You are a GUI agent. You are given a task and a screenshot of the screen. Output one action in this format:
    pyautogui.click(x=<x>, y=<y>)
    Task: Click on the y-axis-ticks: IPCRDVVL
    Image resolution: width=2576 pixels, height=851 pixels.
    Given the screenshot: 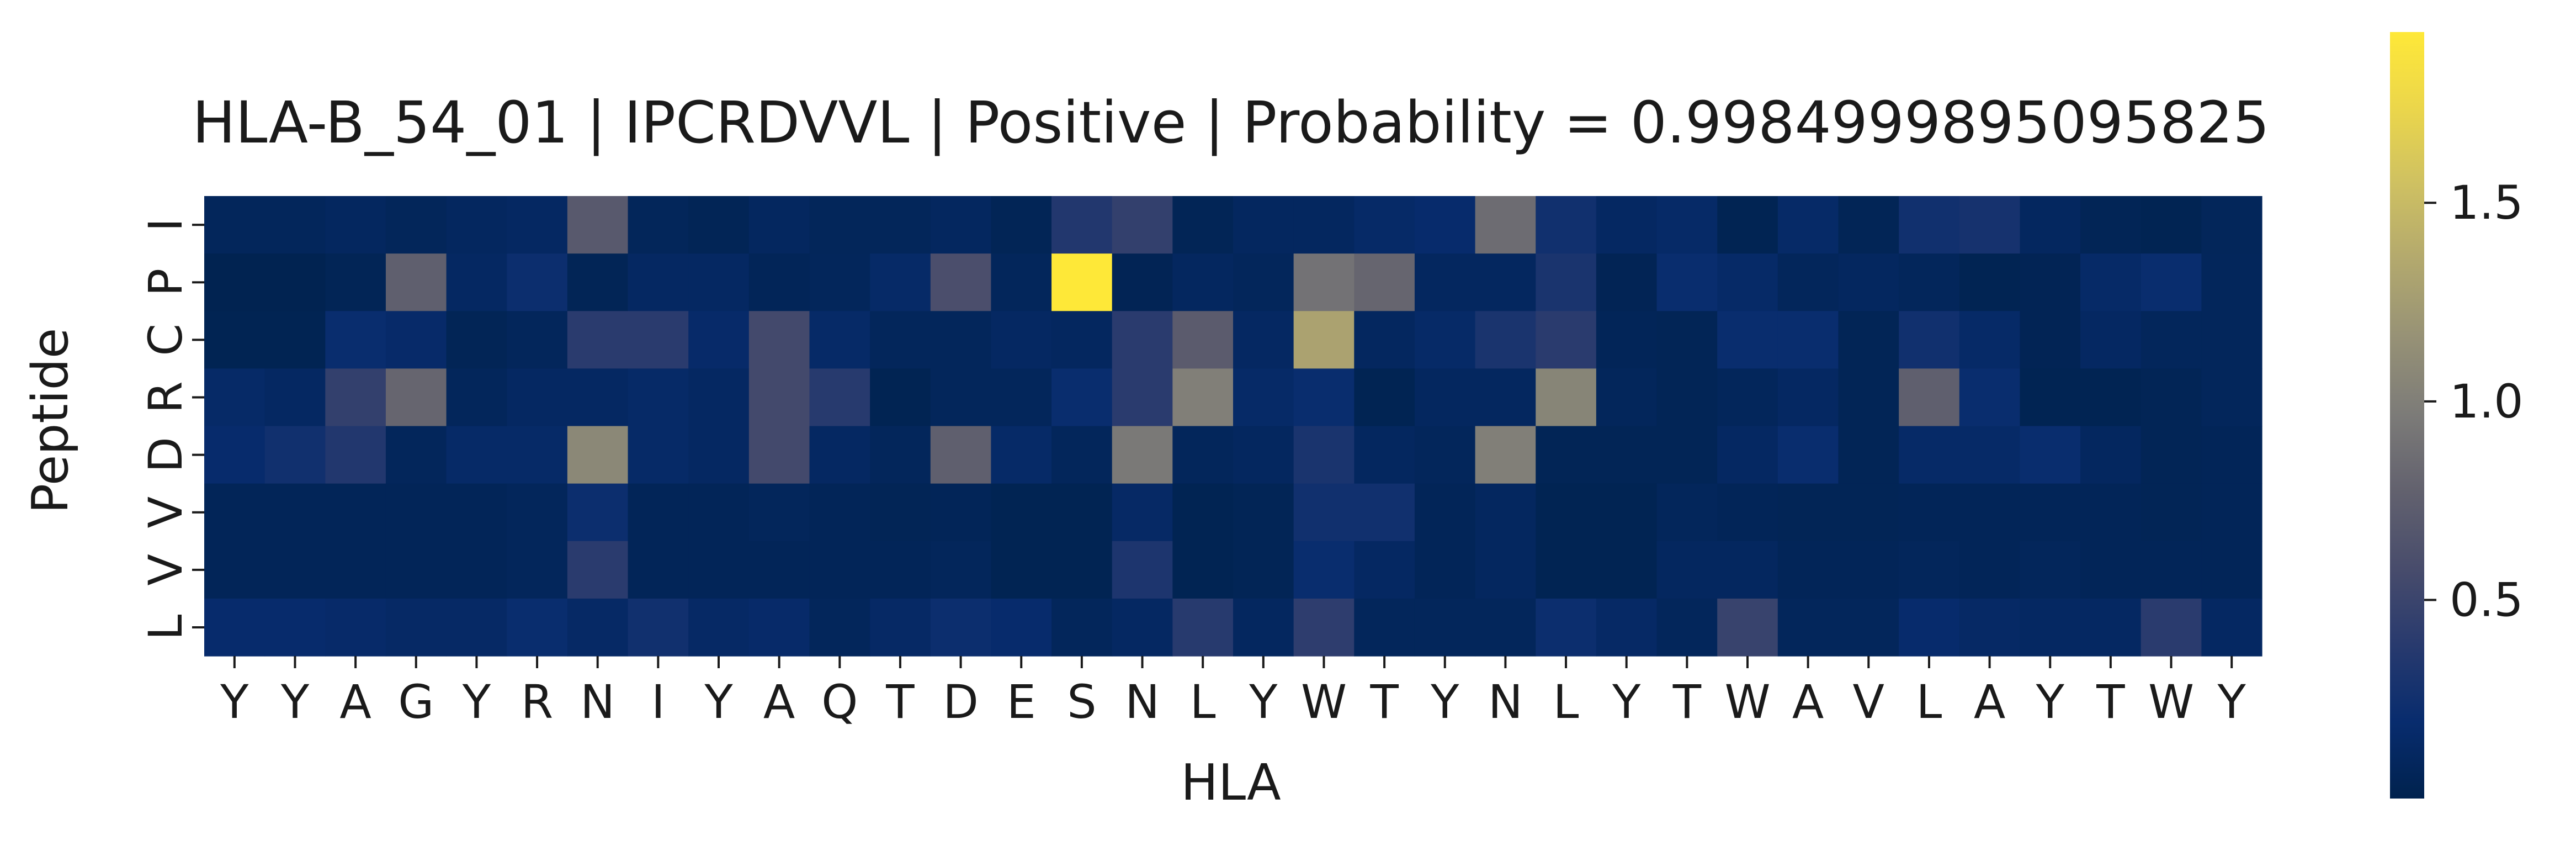 What is the action you would take?
    pyautogui.click(x=171, y=429)
    